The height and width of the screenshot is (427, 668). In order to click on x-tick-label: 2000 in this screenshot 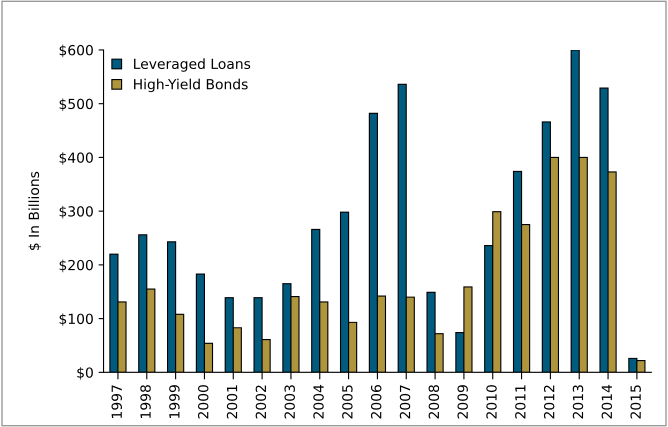, I will do `click(203, 401)`.